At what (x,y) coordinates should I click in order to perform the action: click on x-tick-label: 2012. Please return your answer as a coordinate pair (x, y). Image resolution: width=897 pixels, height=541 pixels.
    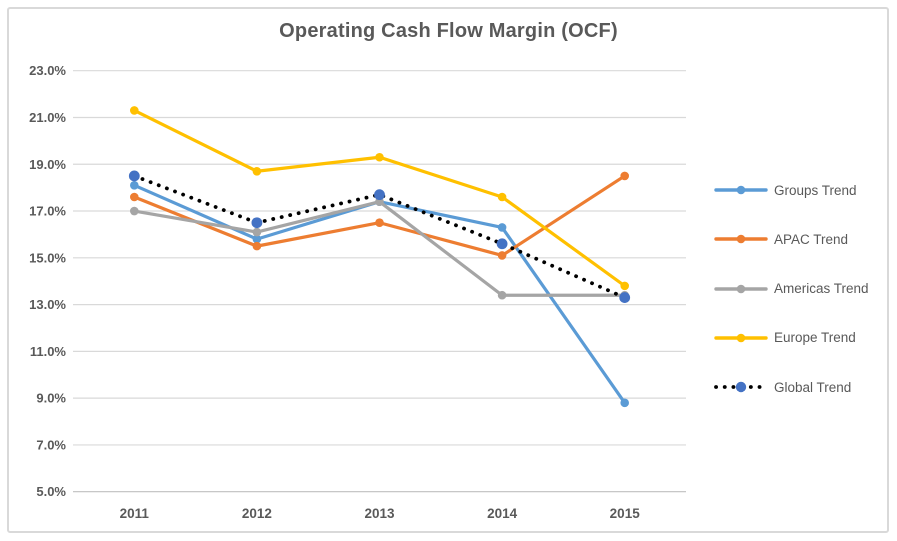
    Looking at the image, I should click on (257, 513).